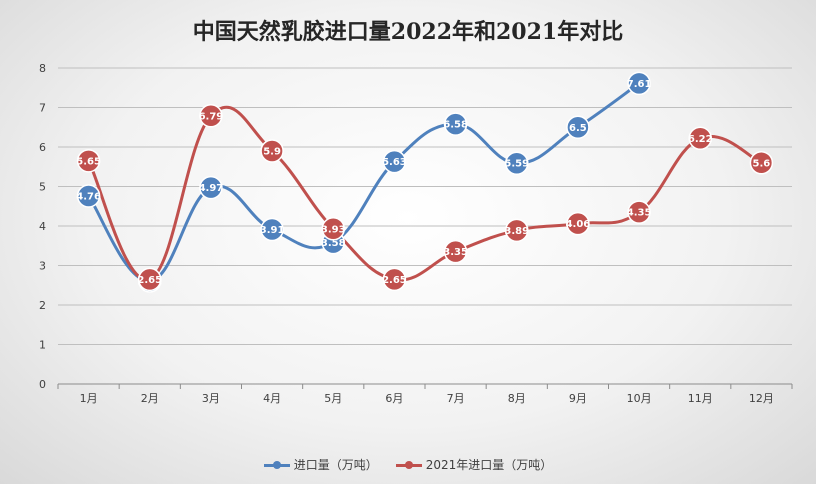  I want to click on data-label-series-1: 3.93, so click(333, 229).